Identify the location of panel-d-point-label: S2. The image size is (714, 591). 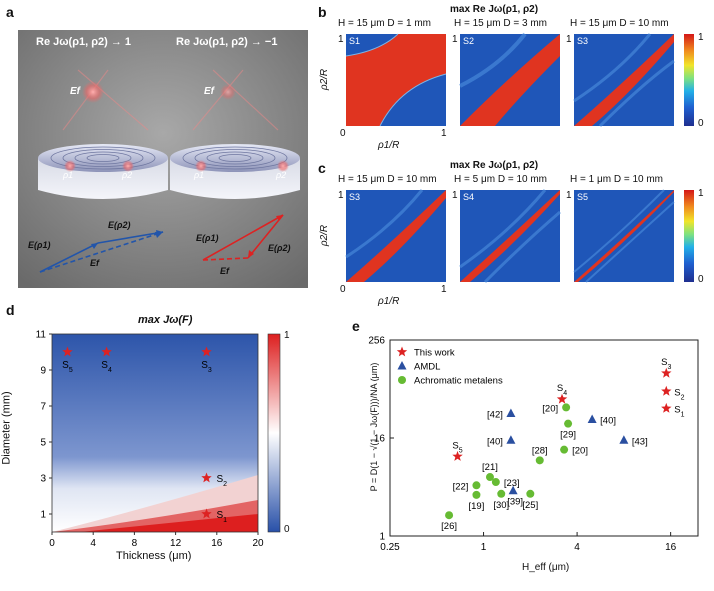
(222, 481).